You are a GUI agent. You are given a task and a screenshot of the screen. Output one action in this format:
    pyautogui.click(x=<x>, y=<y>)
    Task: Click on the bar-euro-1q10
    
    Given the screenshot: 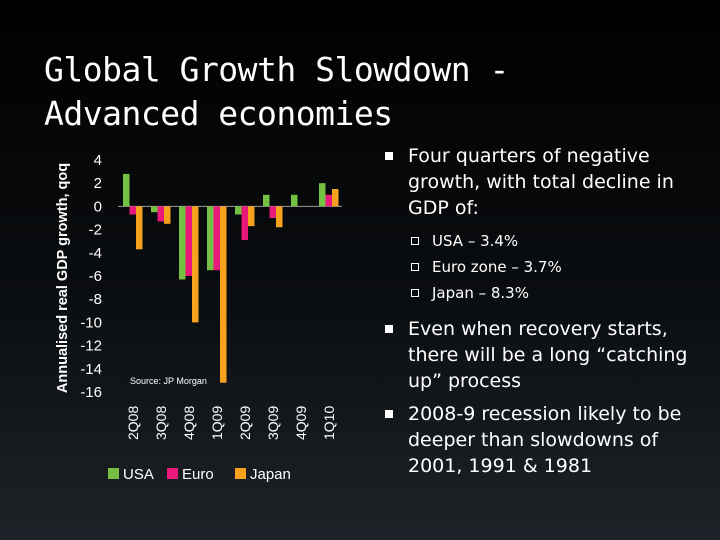 What is the action you would take?
    pyautogui.click(x=328, y=200)
    